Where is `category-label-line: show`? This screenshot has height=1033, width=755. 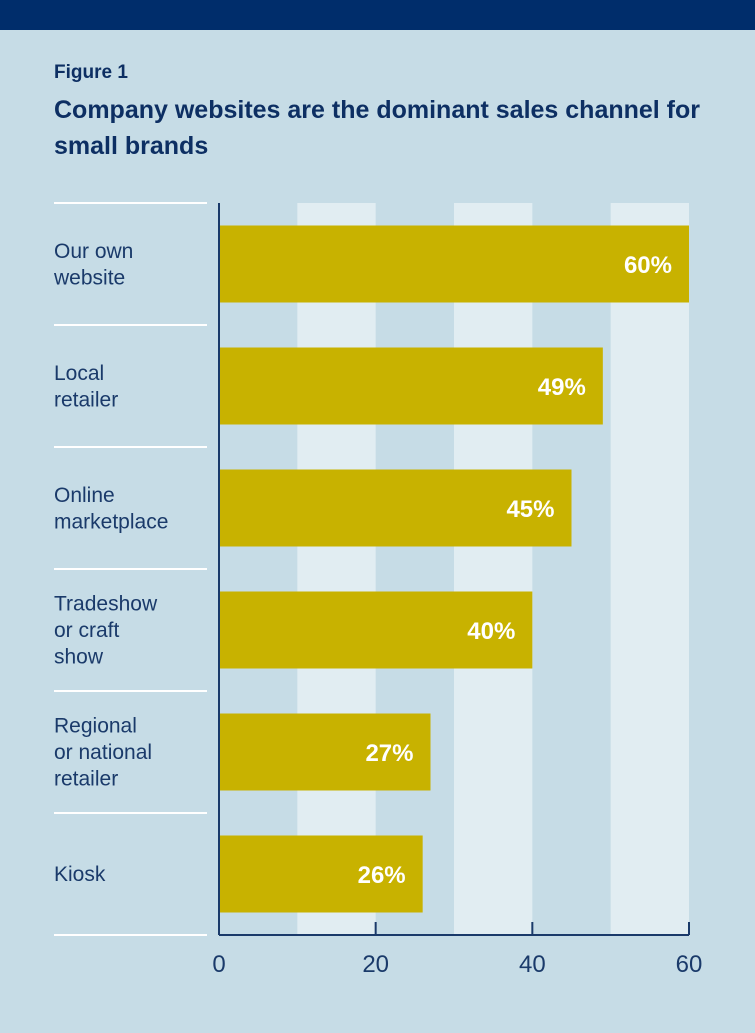 category-label-line: show is located at coordinates (79, 657).